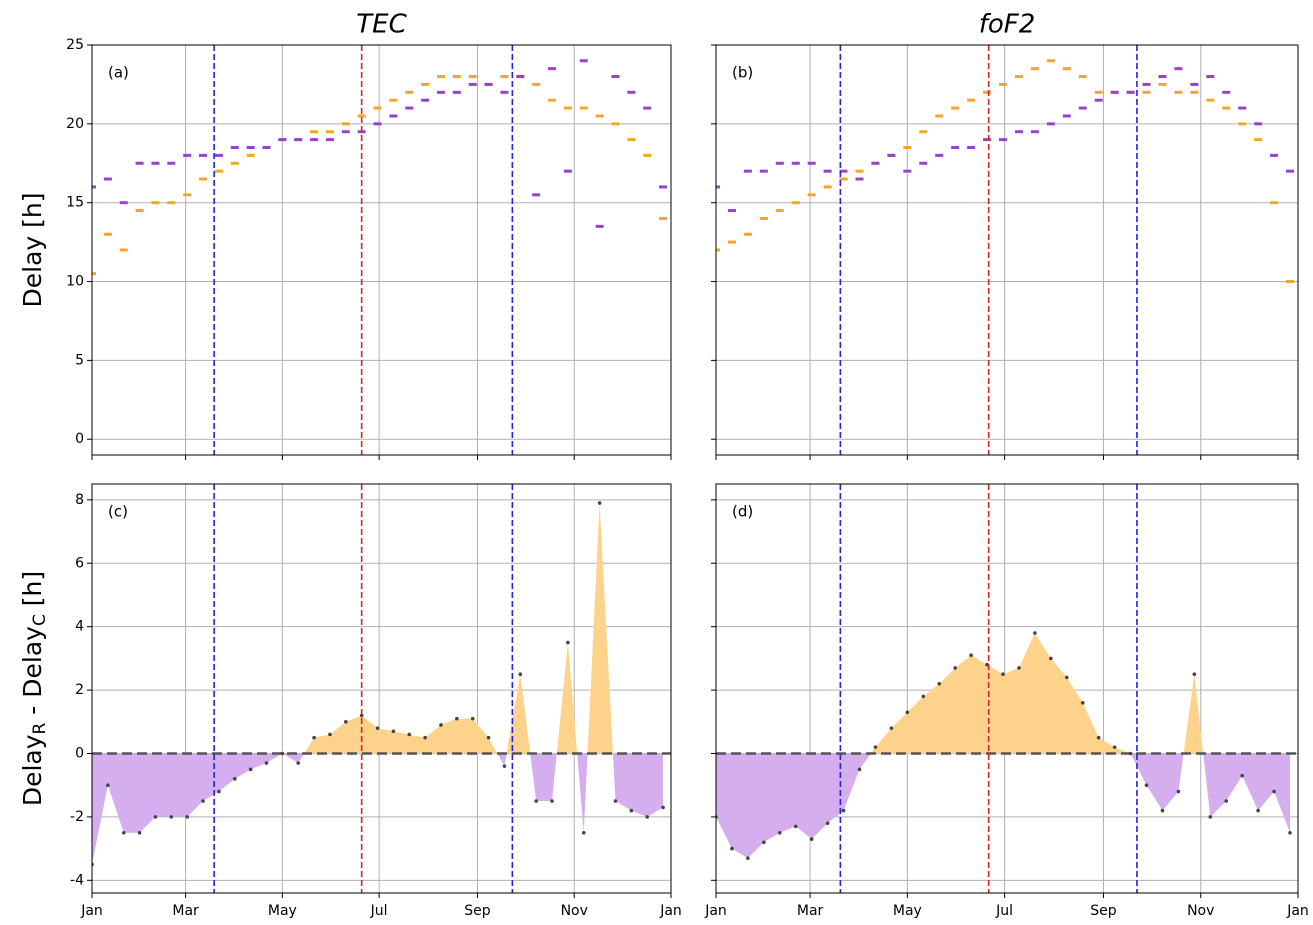 The width and height of the screenshot is (1313, 925). Describe the element at coordinates (77, 880) in the screenshot. I see `y-tick-label: -4` at that location.